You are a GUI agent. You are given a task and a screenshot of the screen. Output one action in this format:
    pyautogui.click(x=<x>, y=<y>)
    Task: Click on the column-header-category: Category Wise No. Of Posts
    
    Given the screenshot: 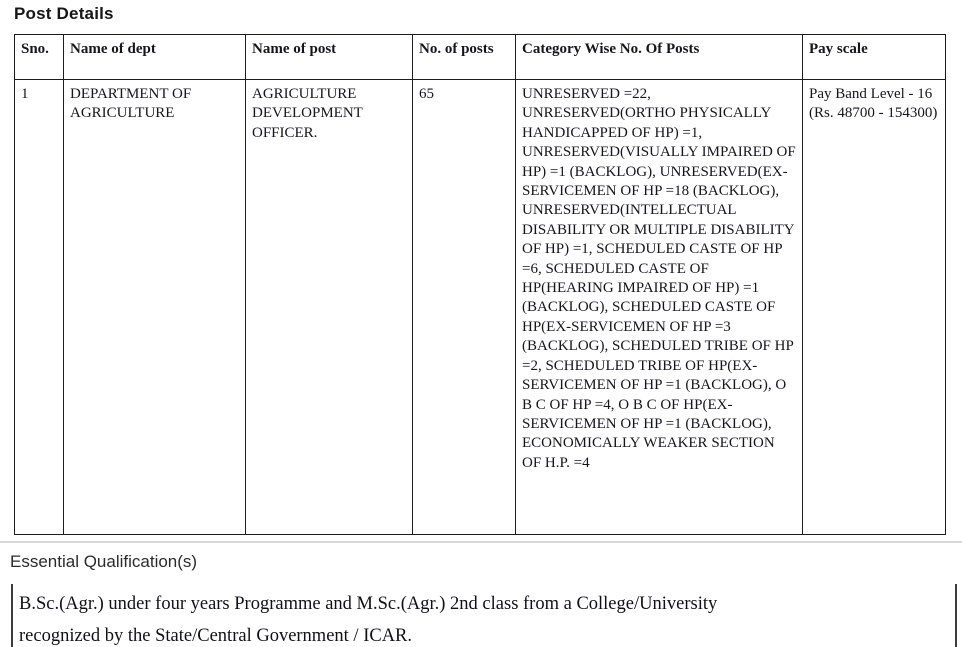 What is the action you would take?
    pyautogui.click(x=659, y=57)
    